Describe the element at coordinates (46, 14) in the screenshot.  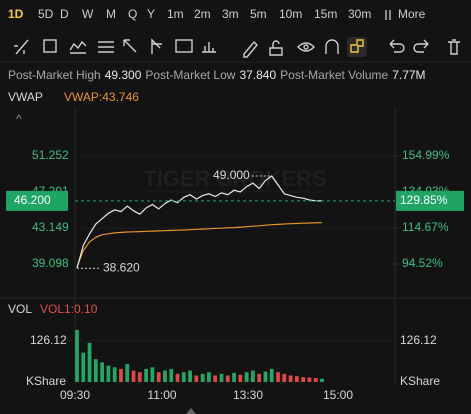
I see `timeframe-tab: 5D` at that location.